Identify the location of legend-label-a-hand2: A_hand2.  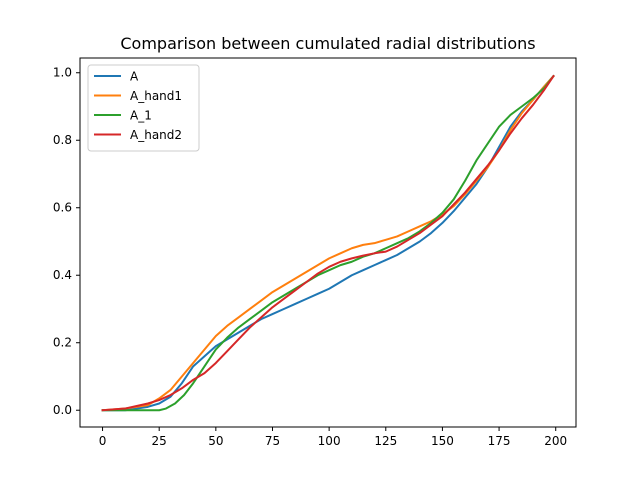
(156, 135).